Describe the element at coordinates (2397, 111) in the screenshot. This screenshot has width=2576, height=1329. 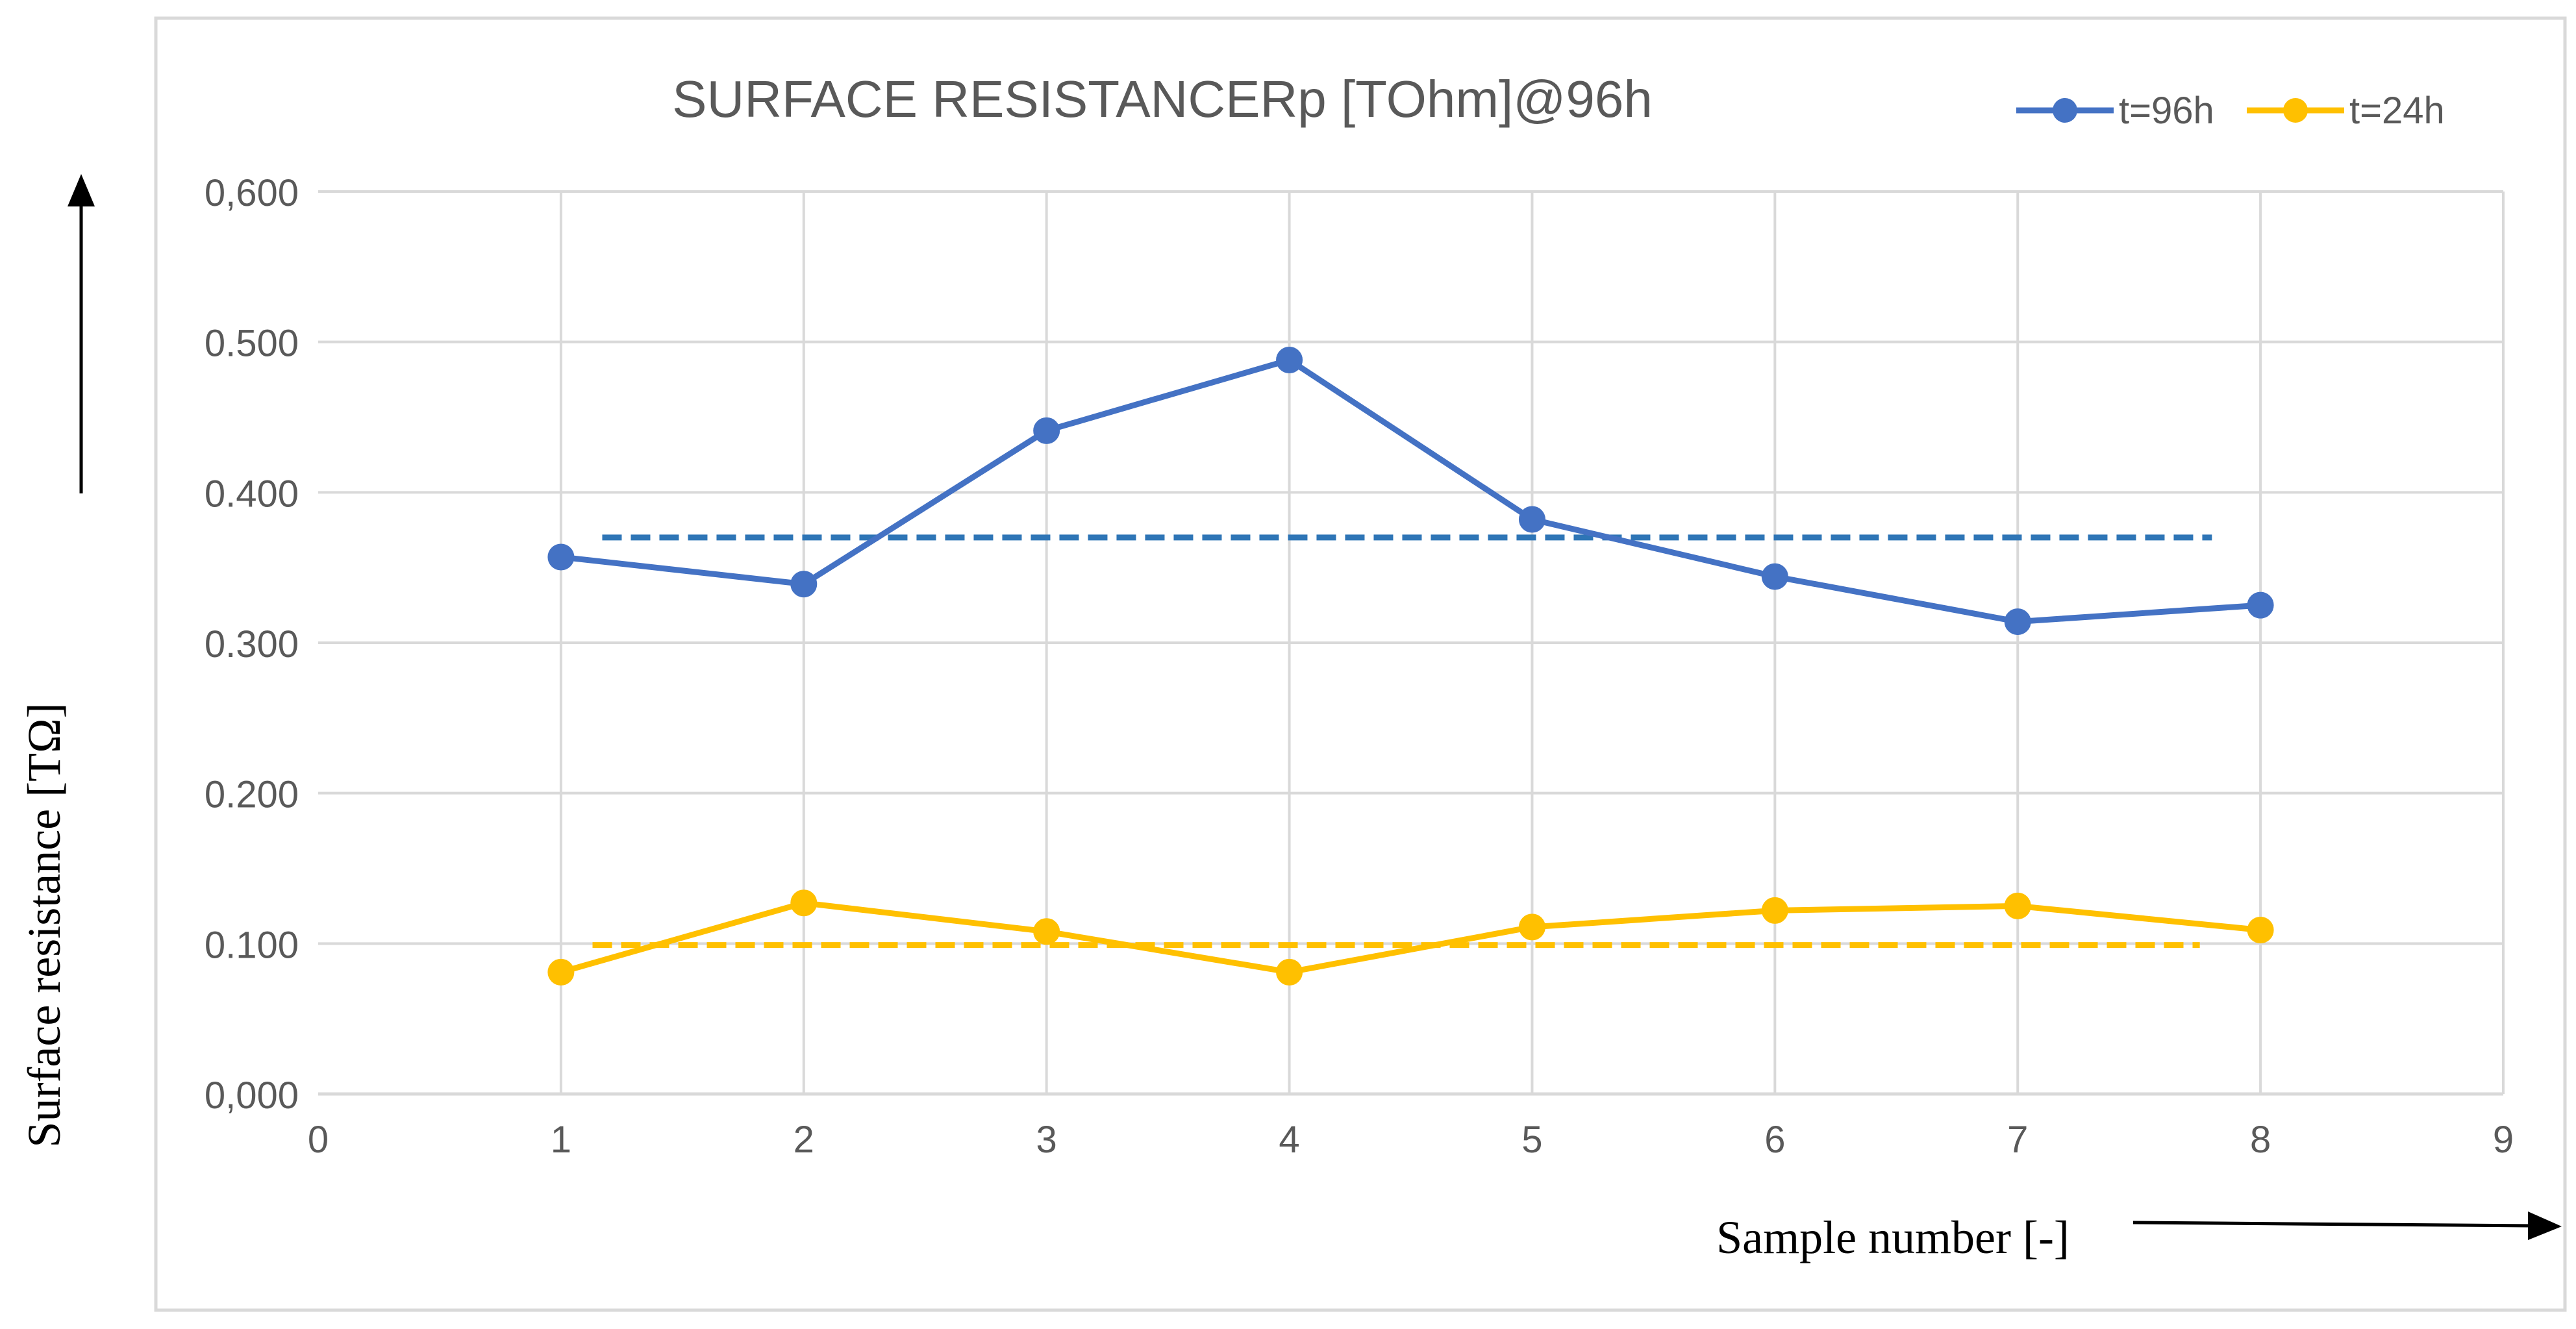
I see `legend-label: t=24h` at that location.